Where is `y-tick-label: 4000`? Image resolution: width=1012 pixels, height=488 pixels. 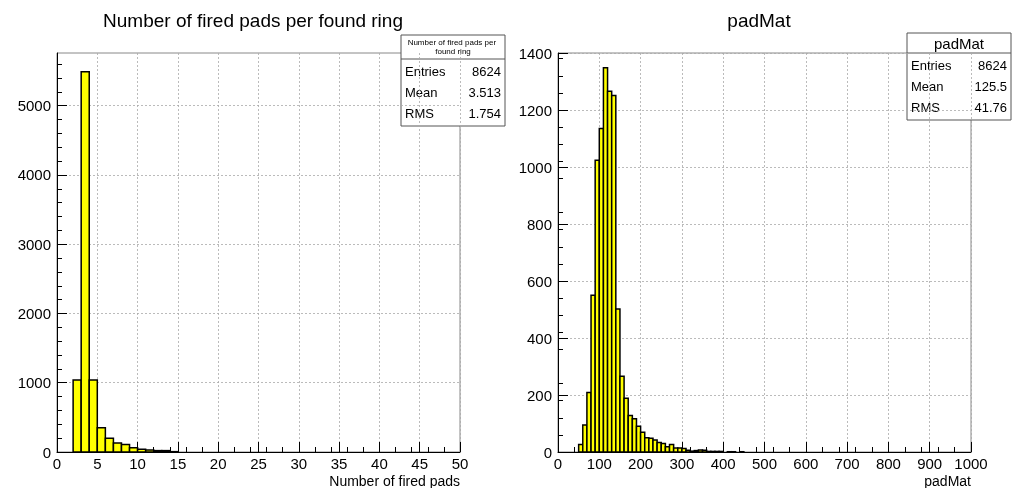
y-tick-label: 4000 is located at coordinates (34, 175).